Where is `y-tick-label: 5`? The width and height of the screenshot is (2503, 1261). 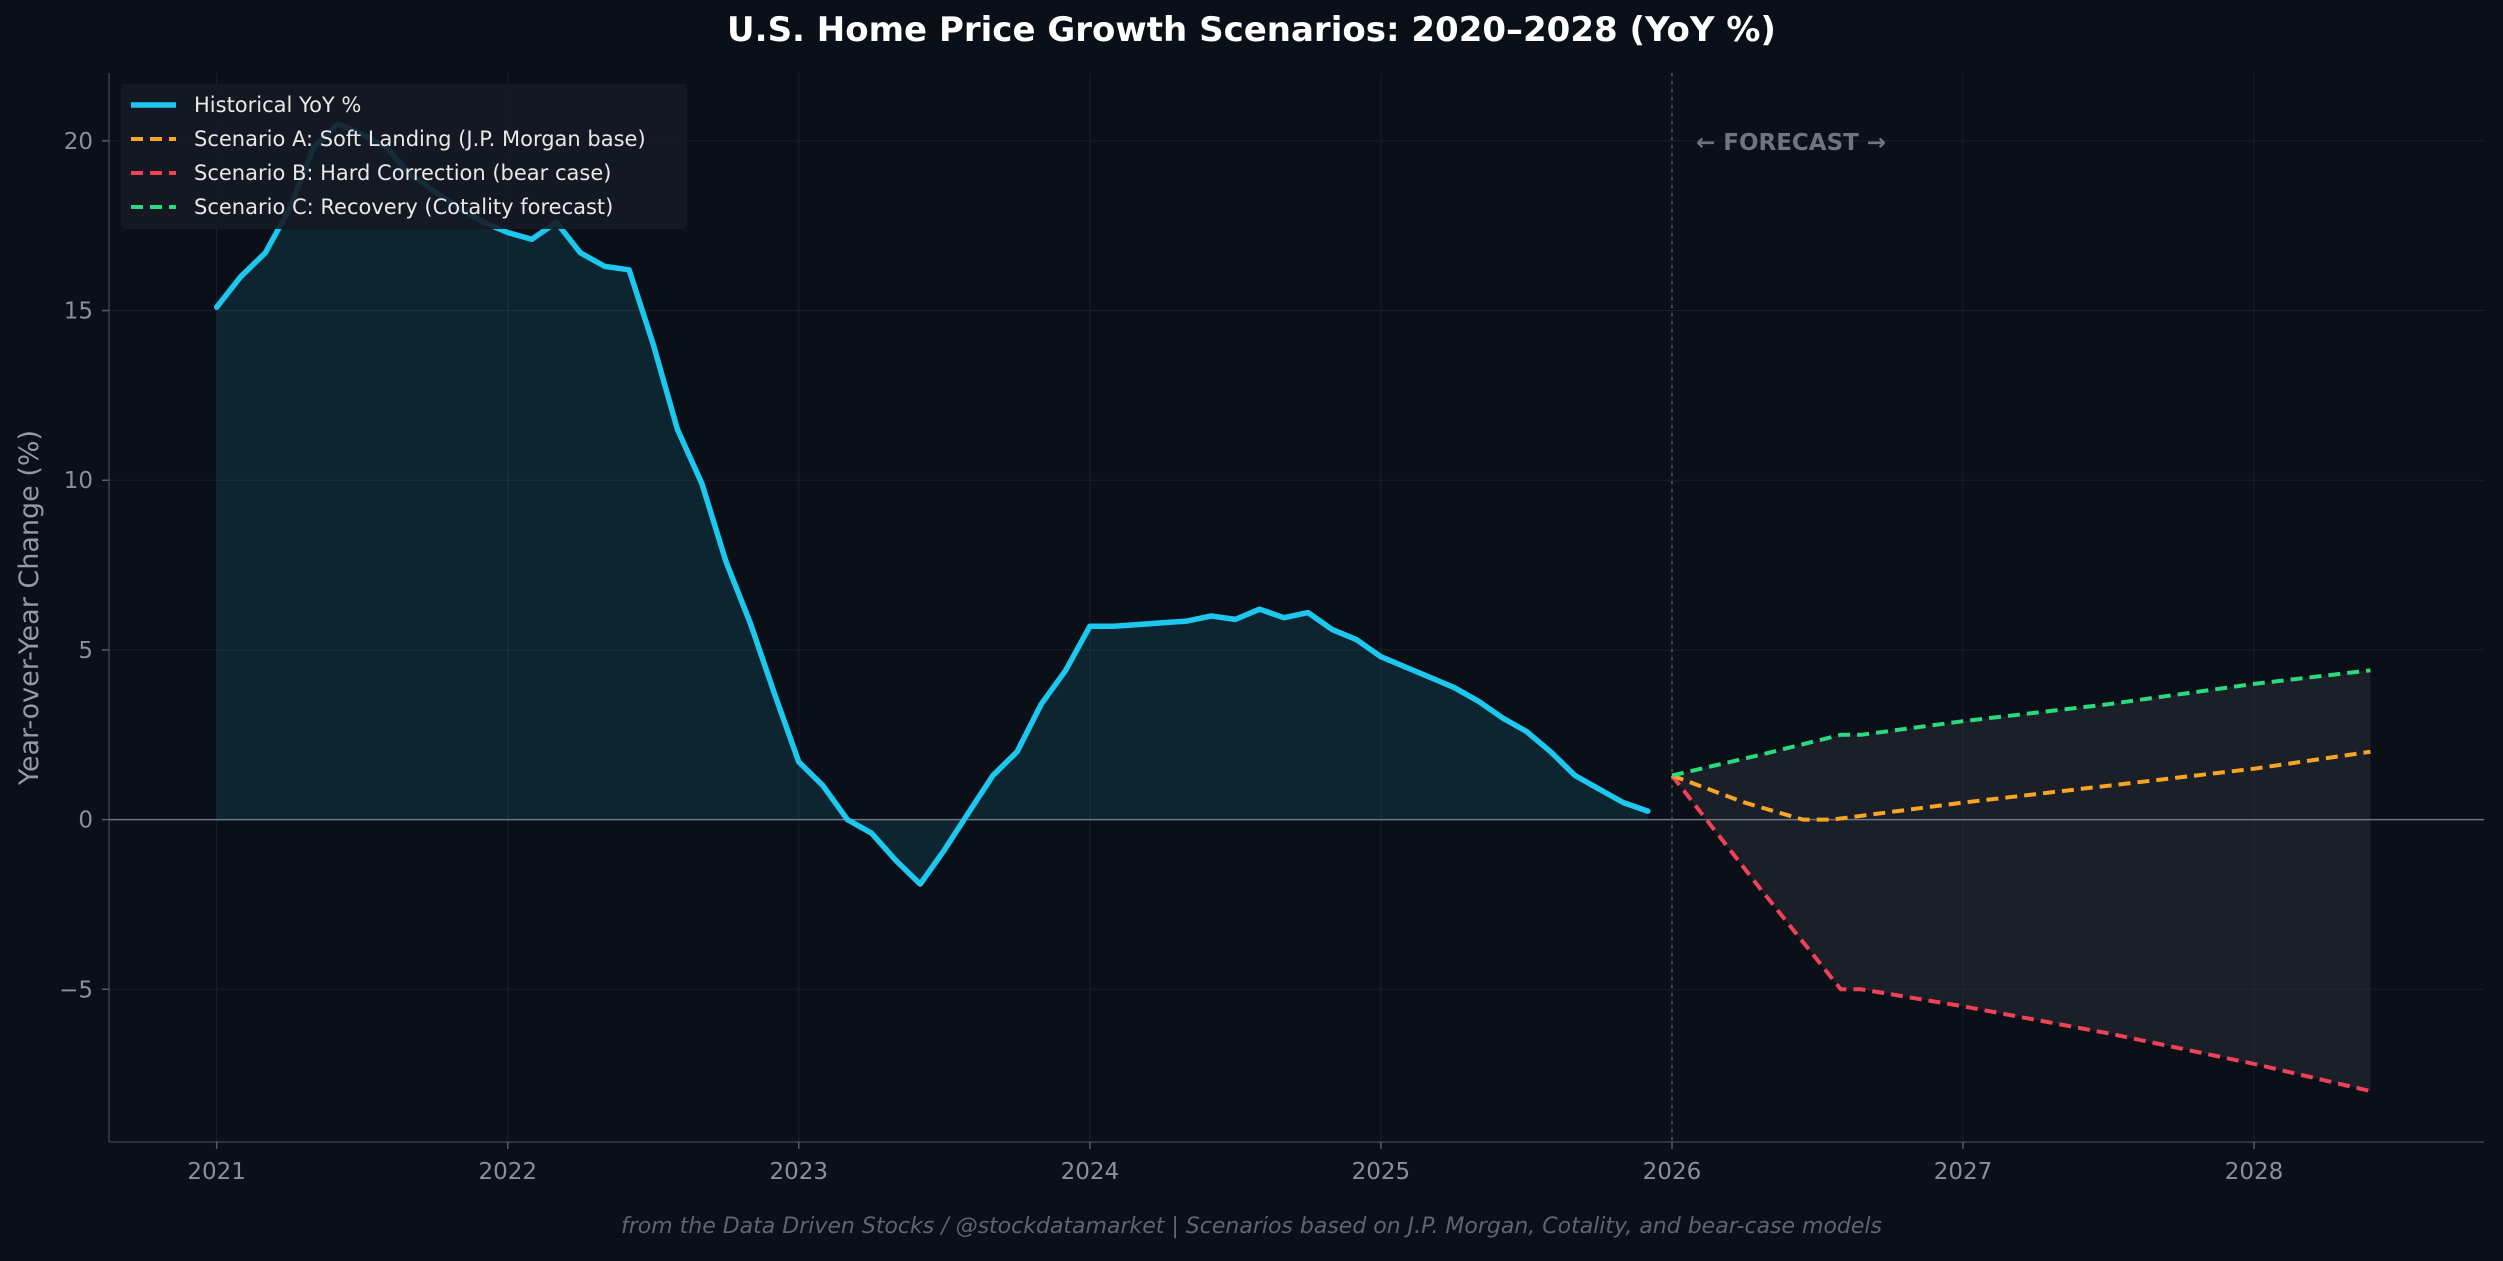 y-tick-label: 5 is located at coordinates (85, 651).